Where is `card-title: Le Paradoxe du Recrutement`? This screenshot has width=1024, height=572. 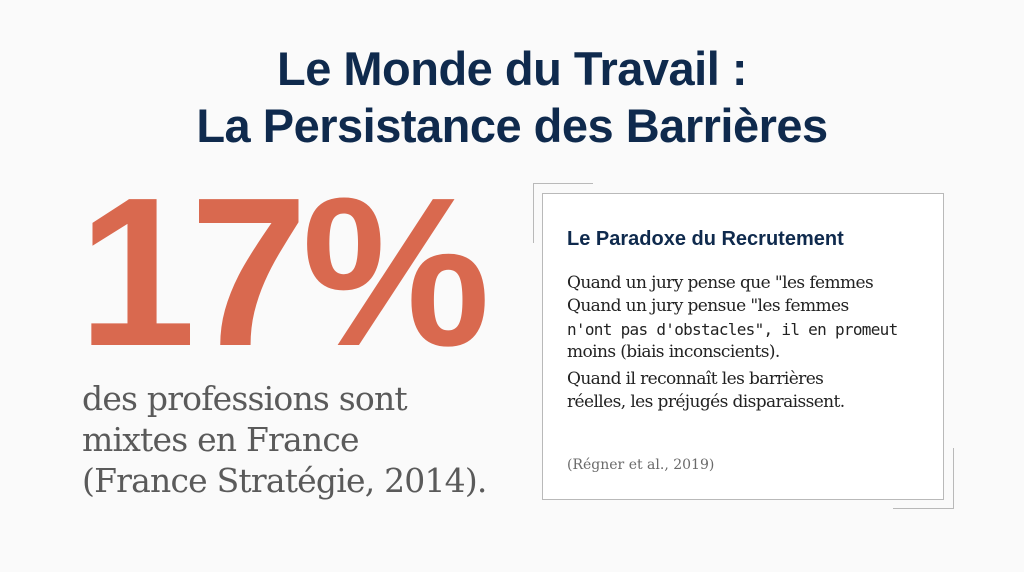
card-title: Le Paradoxe du Recrutement is located at coordinates (705, 239).